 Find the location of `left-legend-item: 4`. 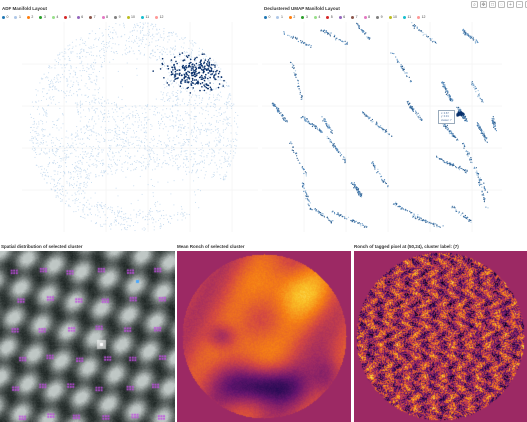

left-legend-item: 4 is located at coordinates (54, 17).